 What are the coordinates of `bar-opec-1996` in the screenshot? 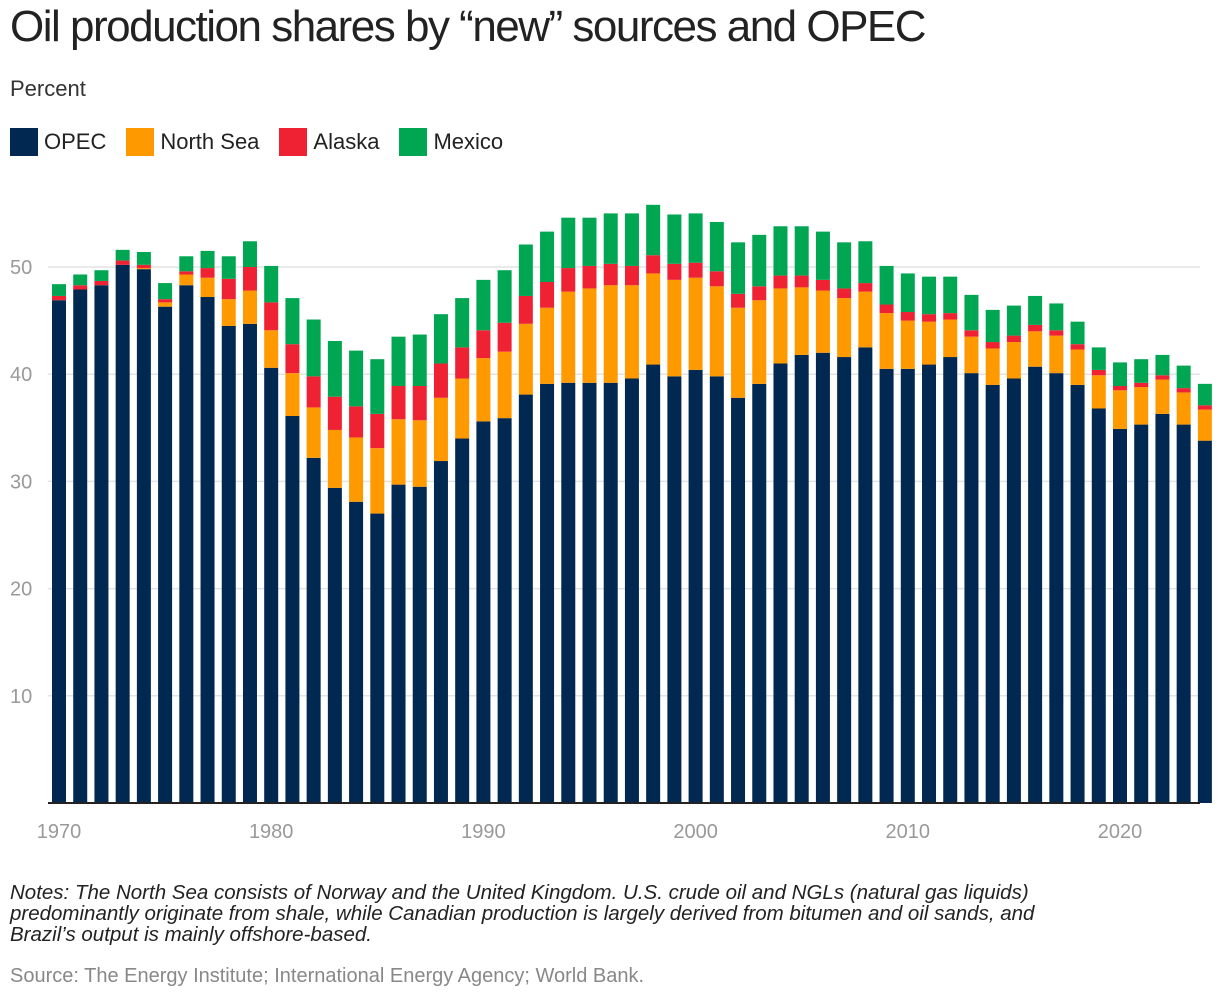 It's located at (610, 592).